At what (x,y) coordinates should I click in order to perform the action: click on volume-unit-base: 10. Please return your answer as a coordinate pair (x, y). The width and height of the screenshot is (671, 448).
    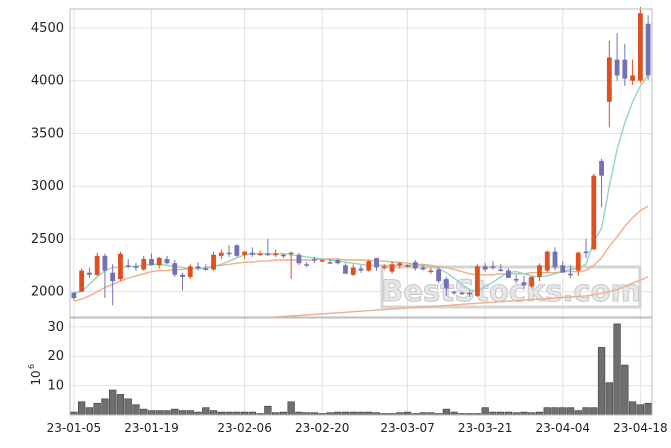
    Looking at the image, I should click on (36, 377).